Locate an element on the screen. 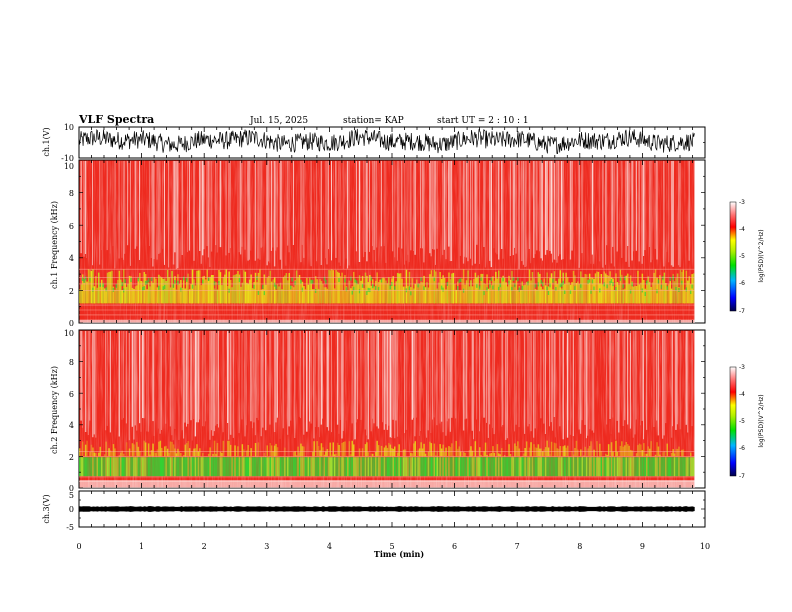 The width and height of the screenshot is (792, 612). spectrogram-low-strip is located at coordinates (387, 321).